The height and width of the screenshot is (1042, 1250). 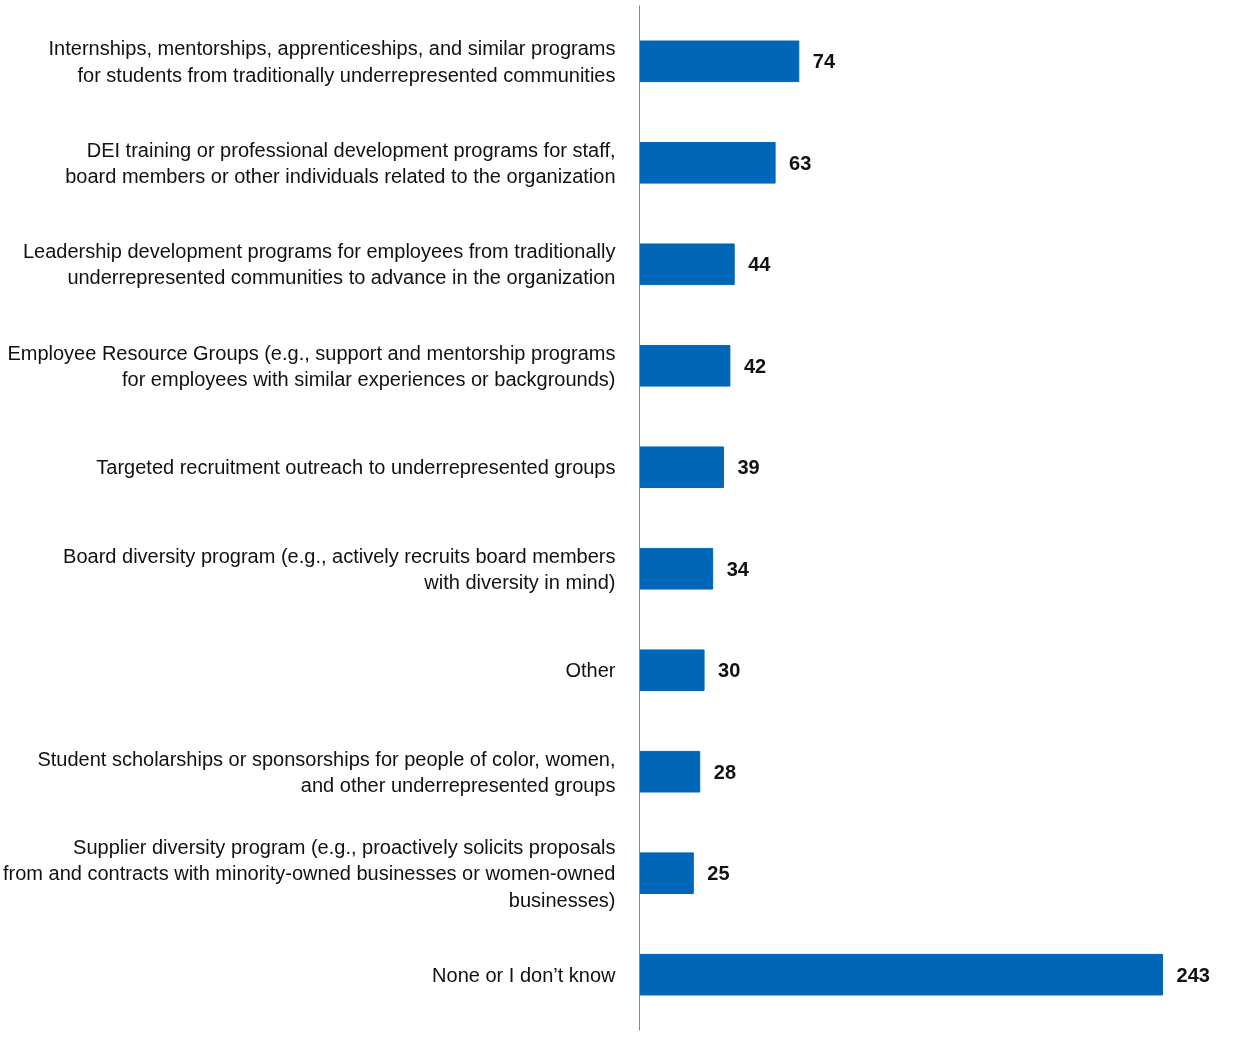 What do you see at coordinates (748, 467) in the screenshot?
I see `data-label: 39` at bounding box center [748, 467].